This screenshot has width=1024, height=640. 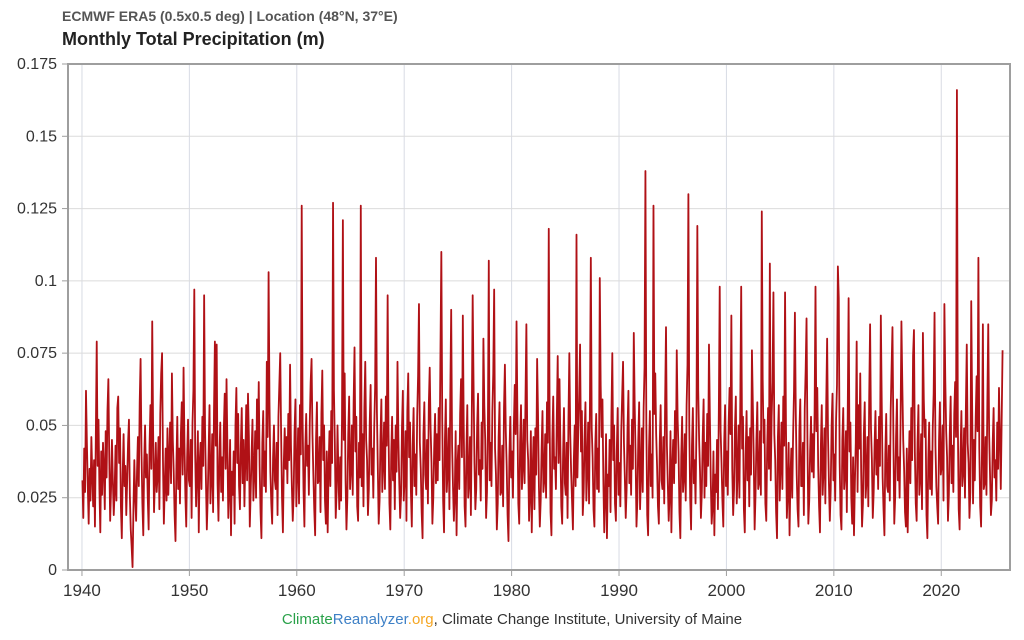 What do you see at coordinates (189, 590) in the screenshot?
I see `x-tick-label: 1950` at bounding box center [189, 590].